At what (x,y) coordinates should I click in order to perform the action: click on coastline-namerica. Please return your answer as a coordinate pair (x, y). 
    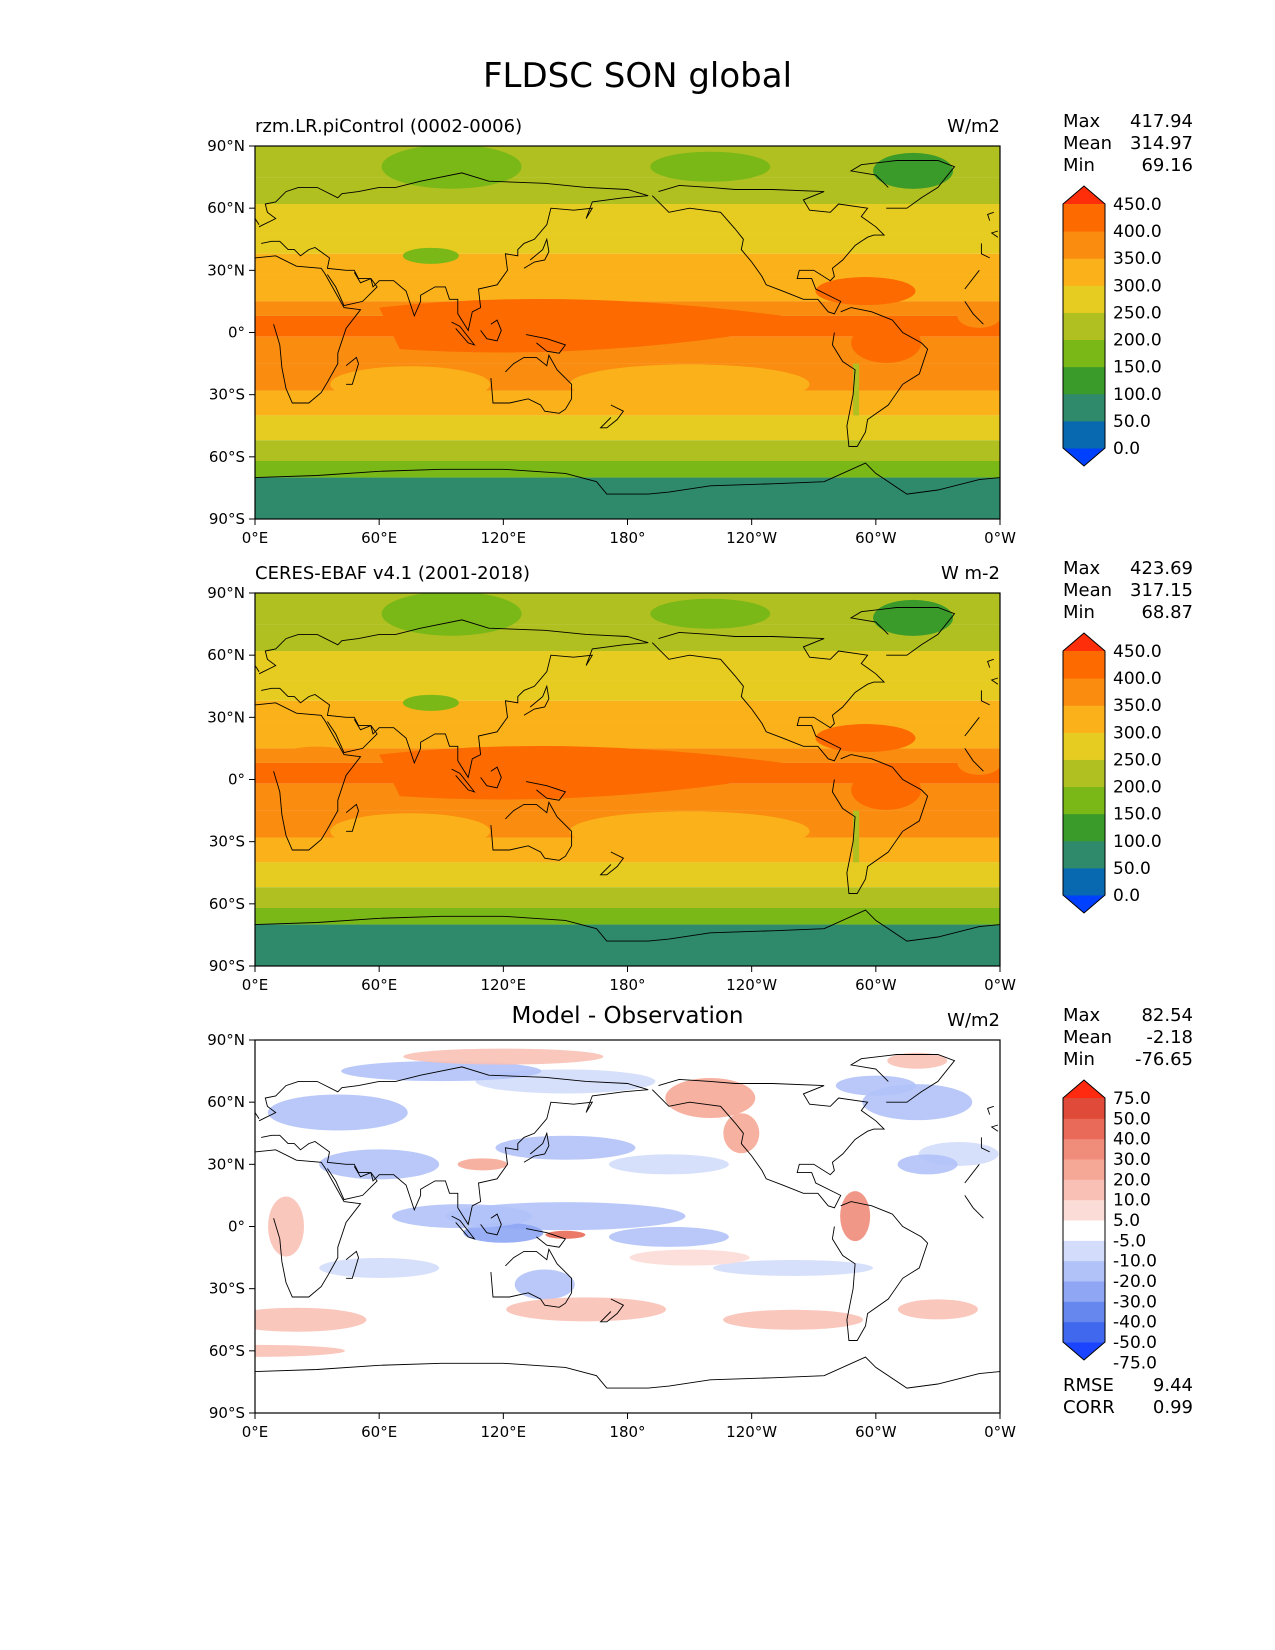
    Looking at the image, I should click on (768, 249).